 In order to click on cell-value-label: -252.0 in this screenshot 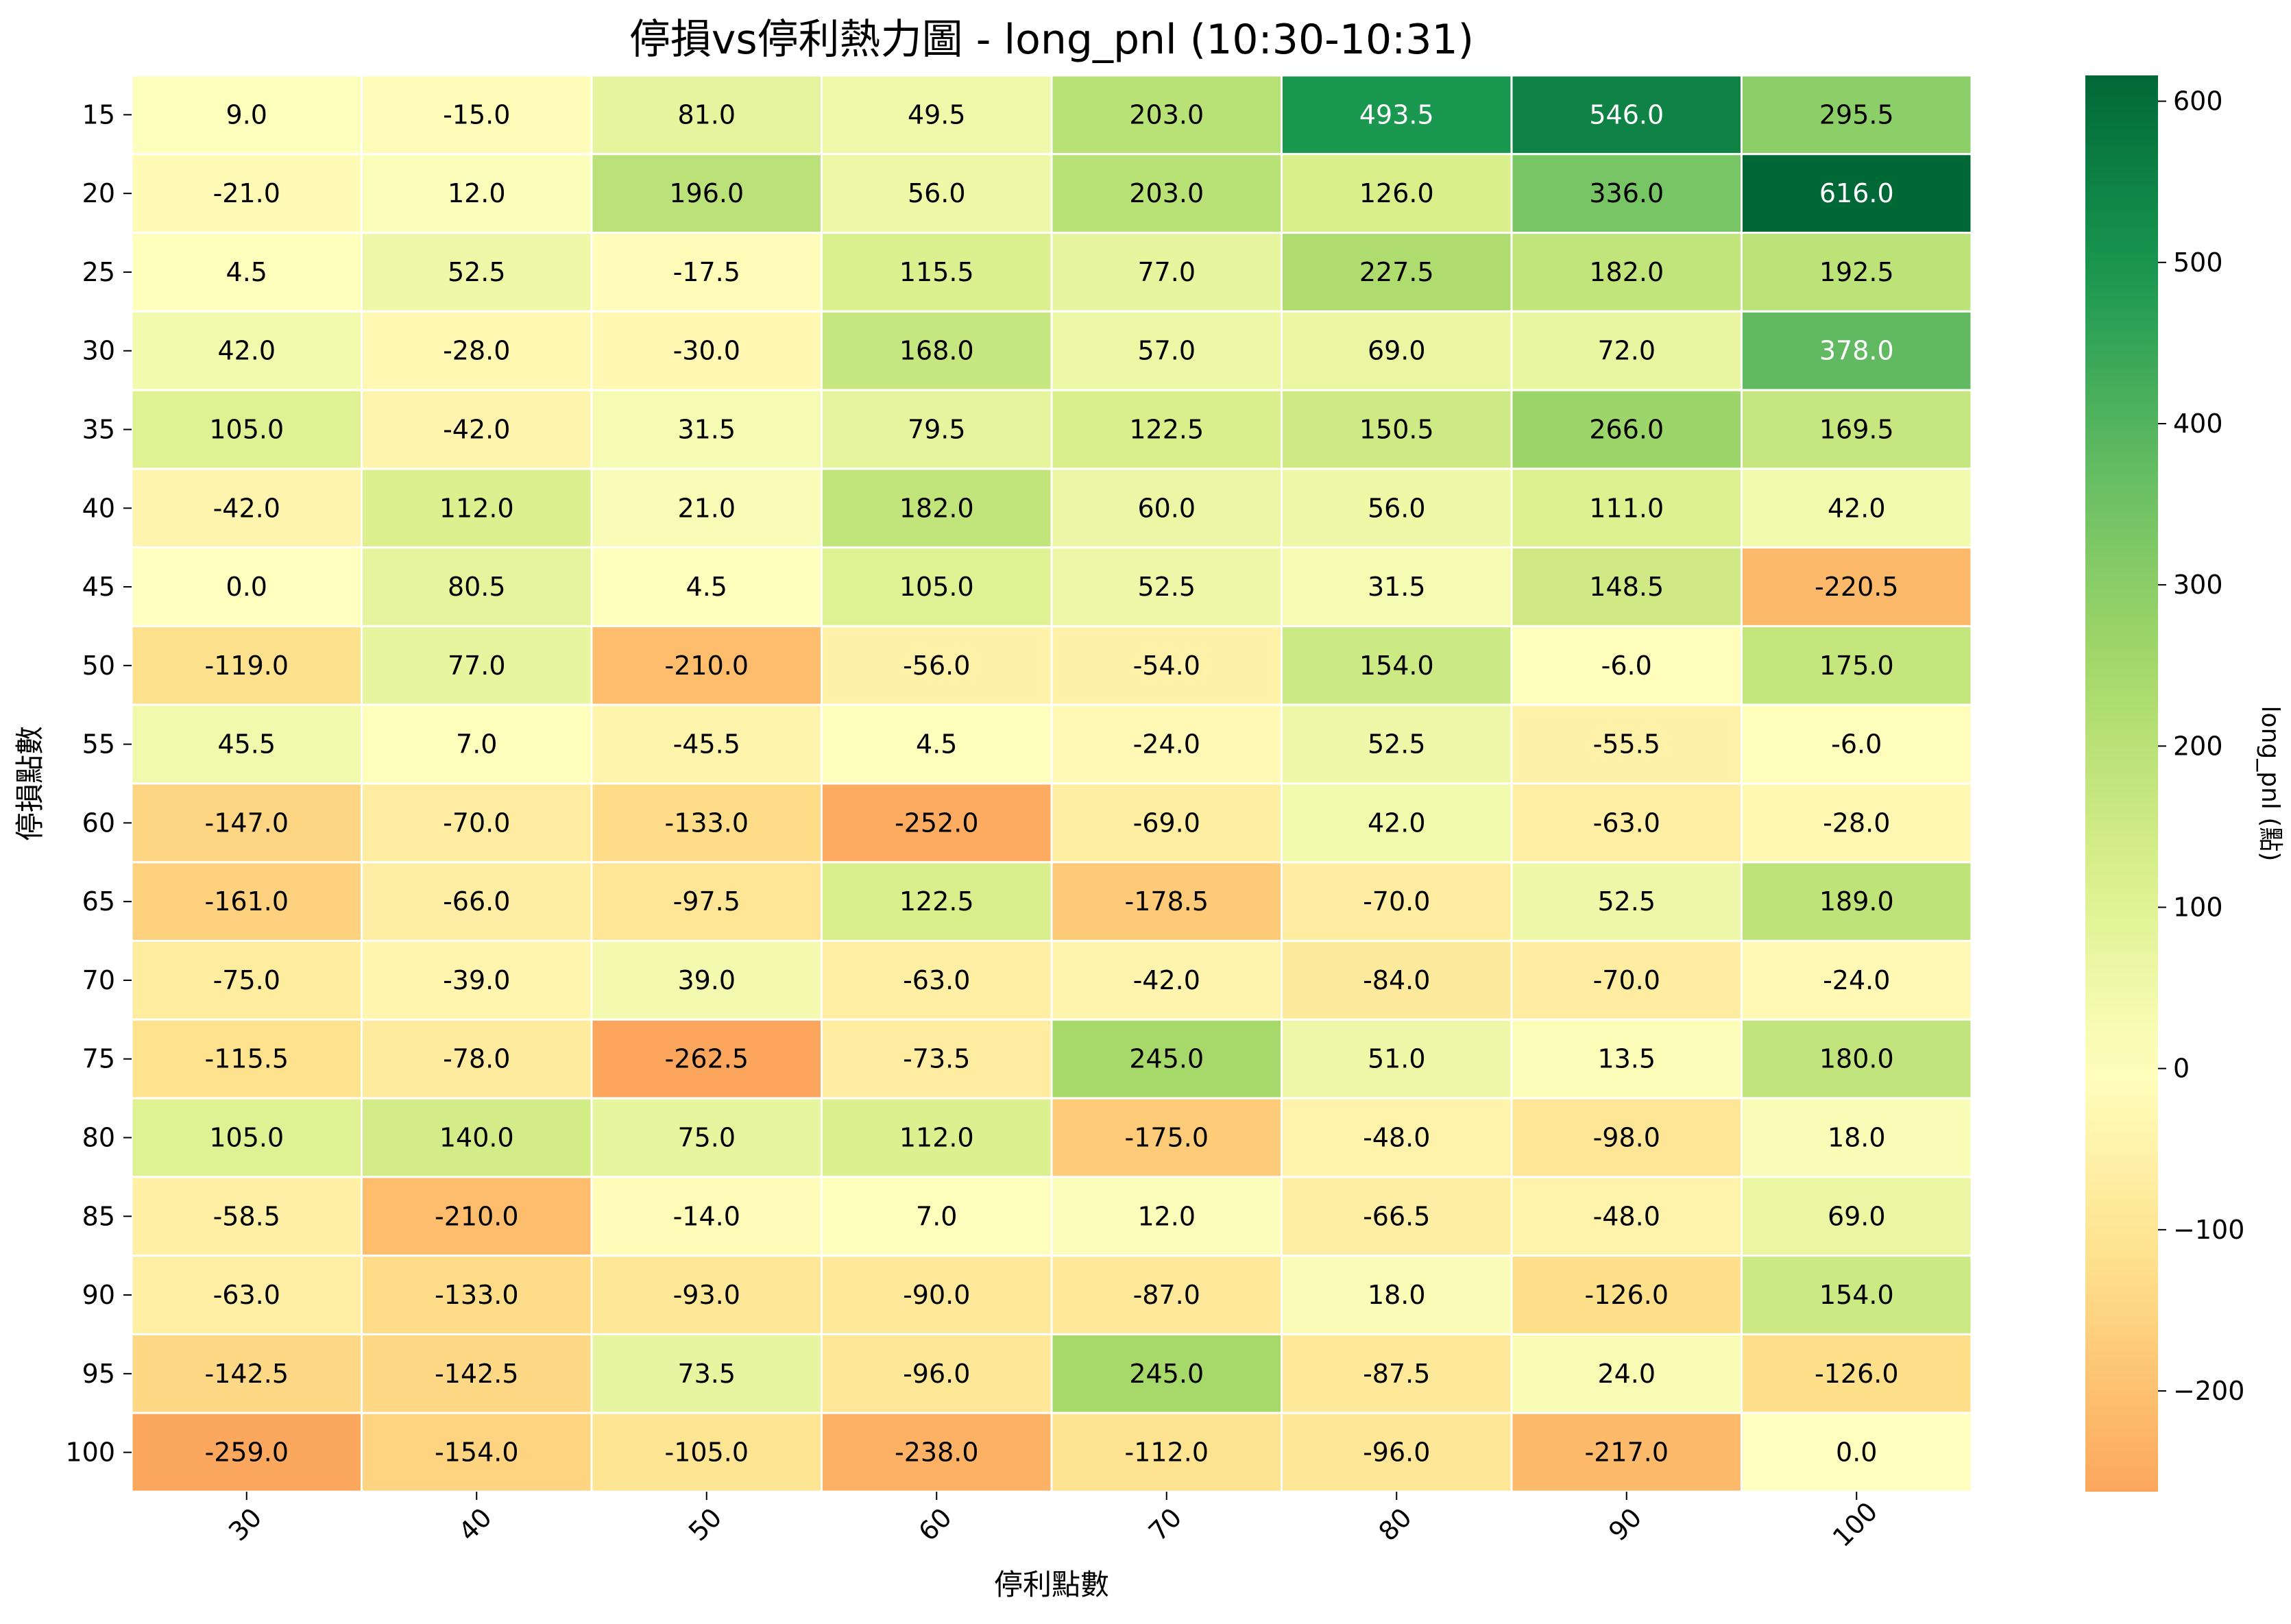, I will do `click(937, 823)`.